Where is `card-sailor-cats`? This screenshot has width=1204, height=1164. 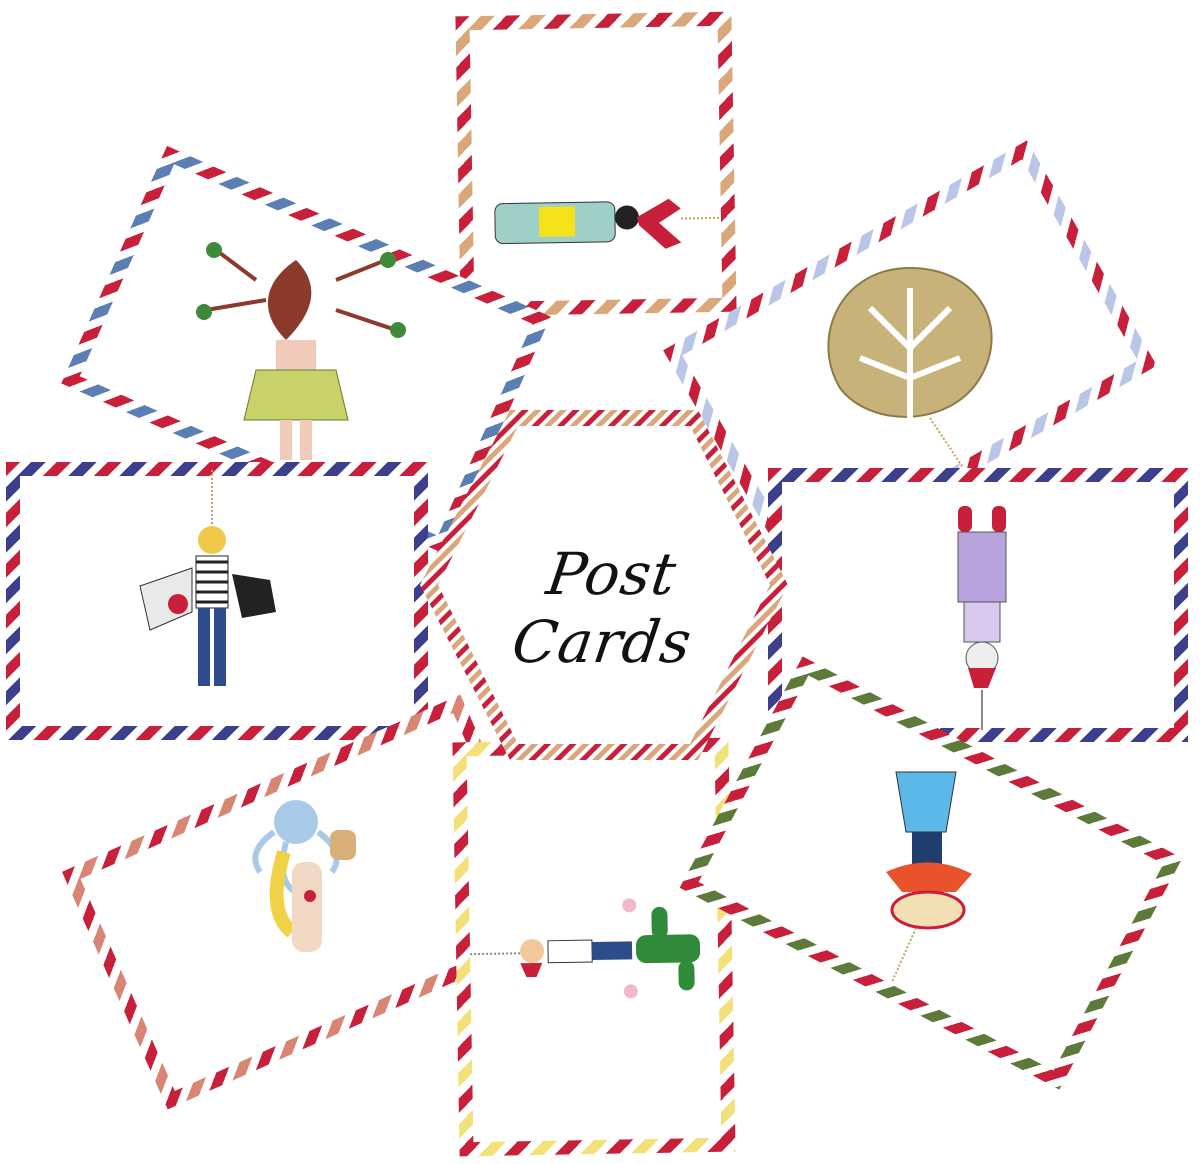
card-sailor-cats is located at coordinates (217, 601).